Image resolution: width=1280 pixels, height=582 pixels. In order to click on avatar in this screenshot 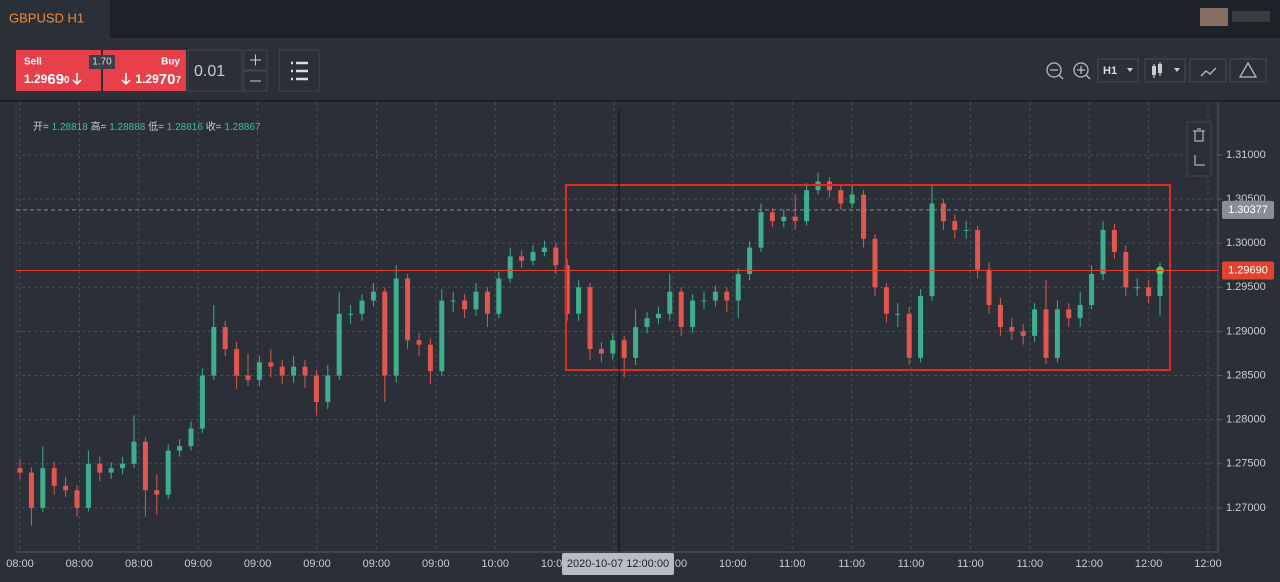, I will do `click(1214, 17)`.